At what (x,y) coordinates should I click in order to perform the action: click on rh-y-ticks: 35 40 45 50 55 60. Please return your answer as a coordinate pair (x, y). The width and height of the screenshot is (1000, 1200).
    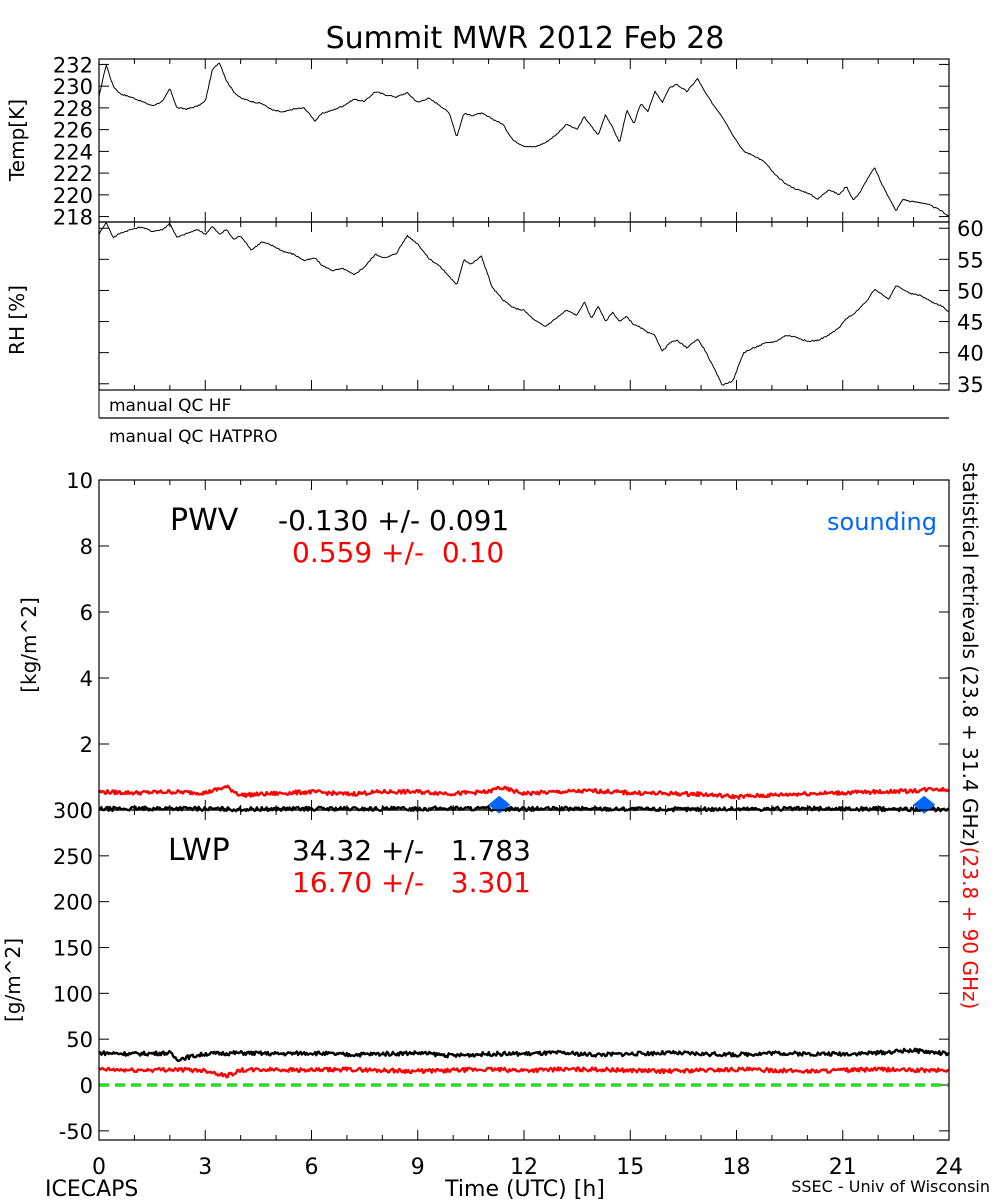
    Looking at the image, I should click on (541, 307).